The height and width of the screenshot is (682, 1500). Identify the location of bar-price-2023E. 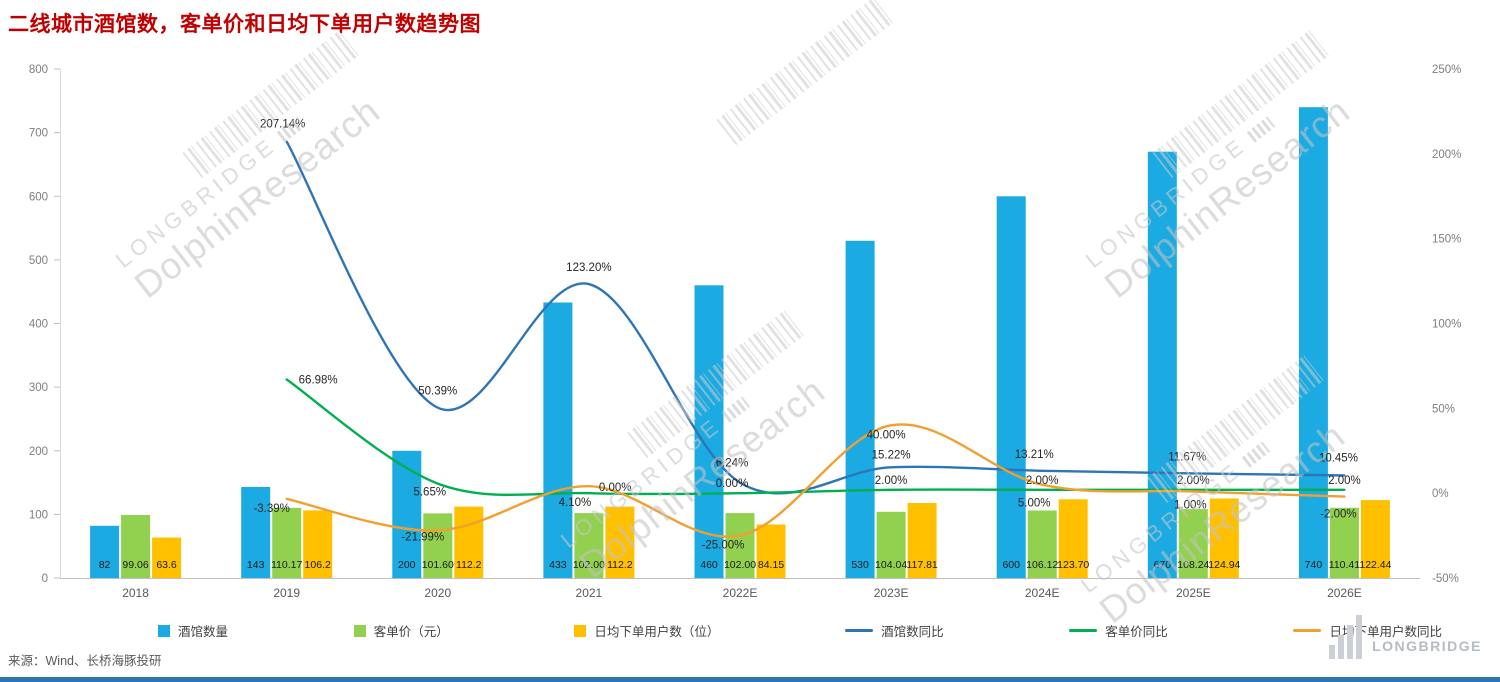
(891, 544).